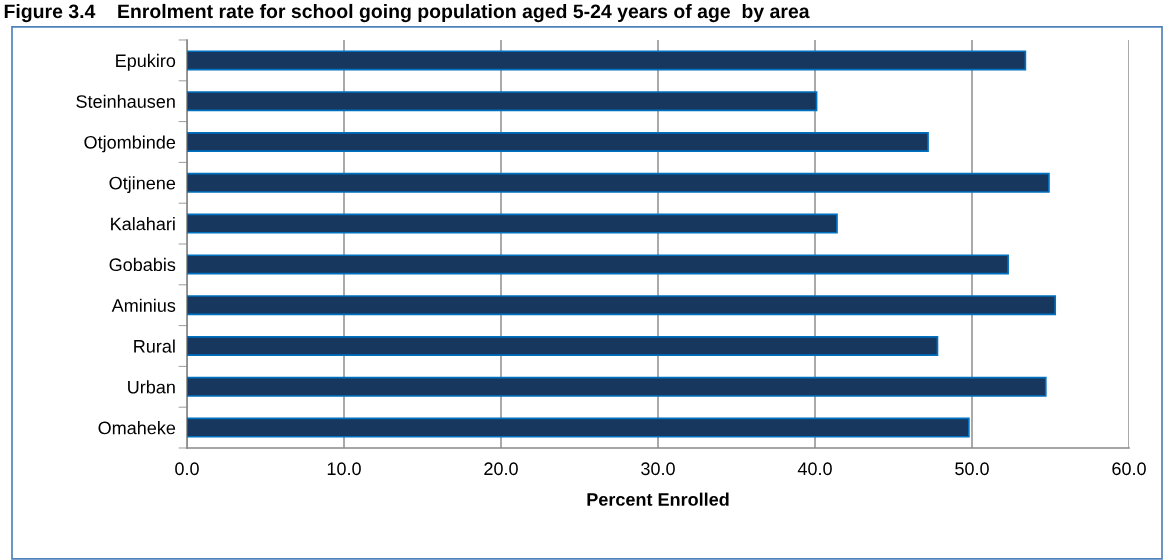 The width and height of the screenshot is (1170, 560). Describe the element at coordinates (146, 62) in the screenshot. I see `y-tick-label: Epukiro` at that location.